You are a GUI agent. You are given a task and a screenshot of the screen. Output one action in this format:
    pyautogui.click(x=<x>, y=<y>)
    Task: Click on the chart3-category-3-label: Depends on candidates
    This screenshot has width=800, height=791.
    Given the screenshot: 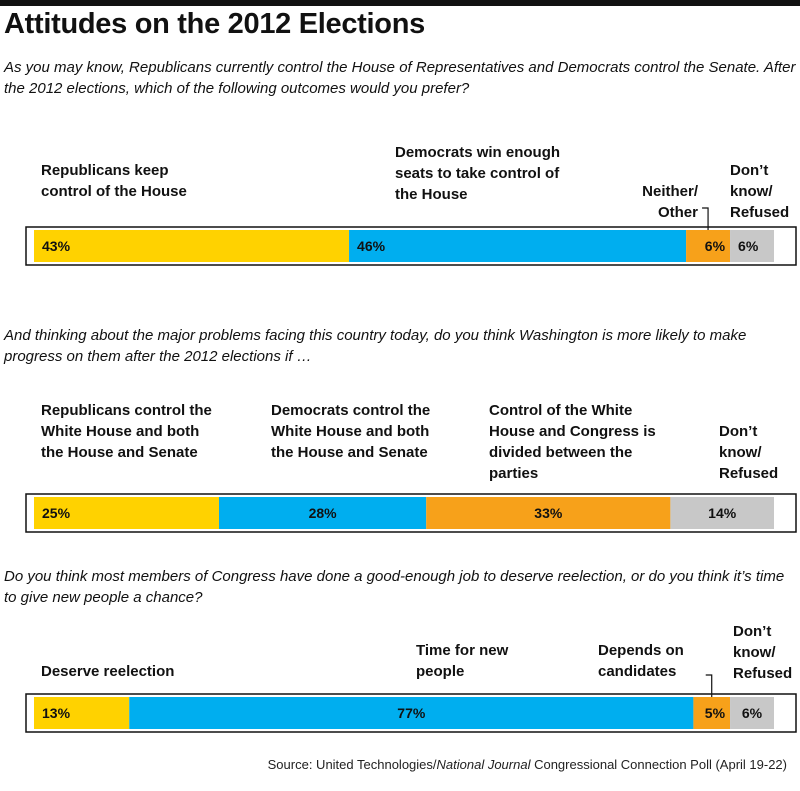 What is the action you would take?
    pyautogui.click(x=641, y=661)
    